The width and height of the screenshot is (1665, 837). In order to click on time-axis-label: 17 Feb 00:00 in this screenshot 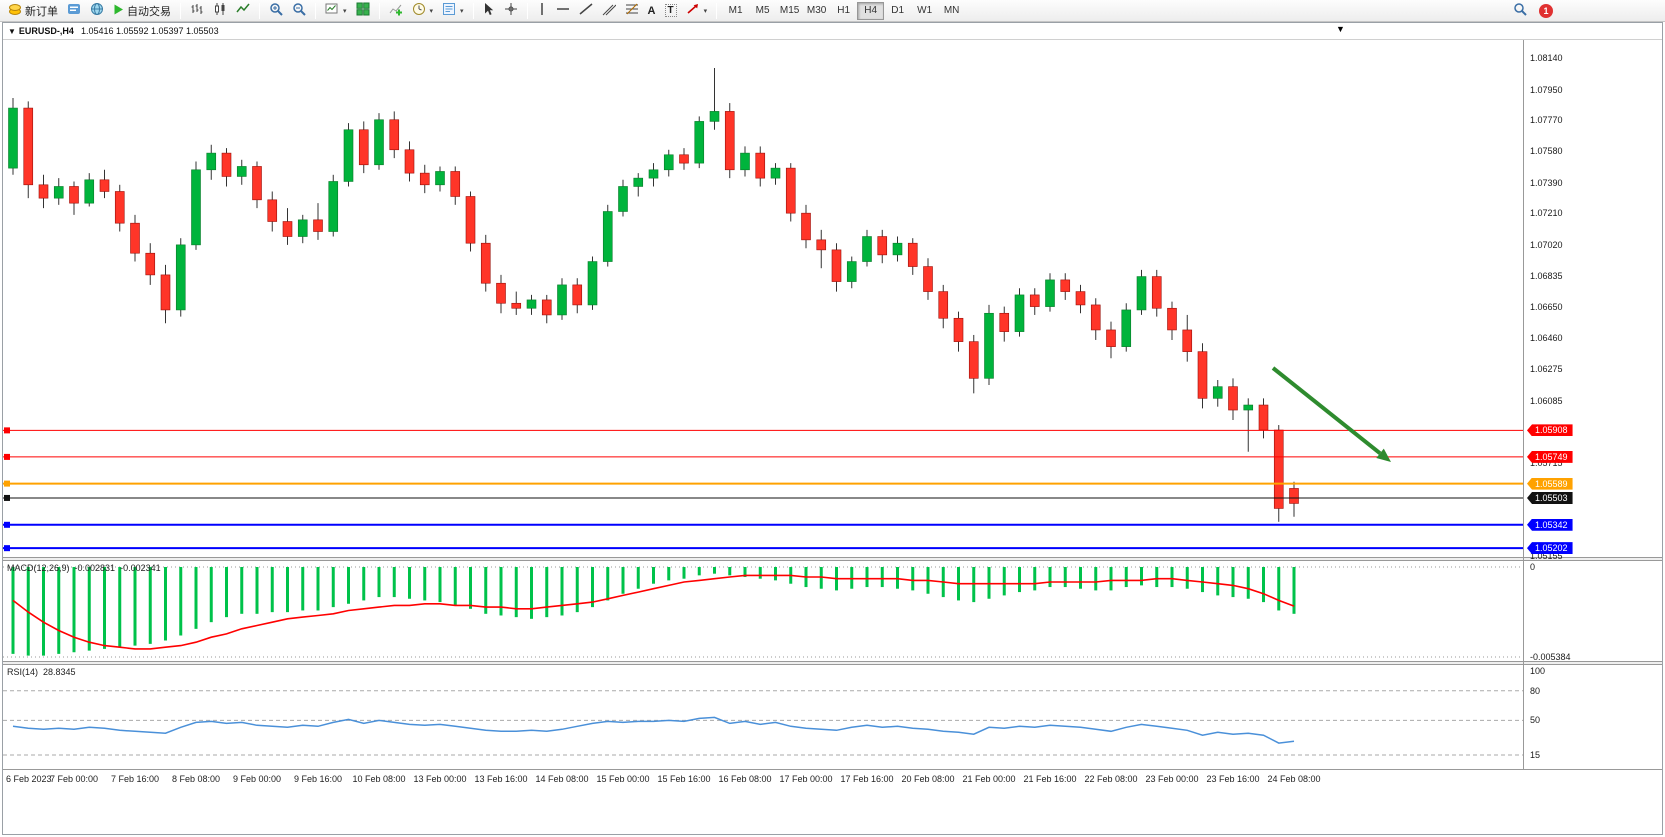, I will do `click(806, 779)`.